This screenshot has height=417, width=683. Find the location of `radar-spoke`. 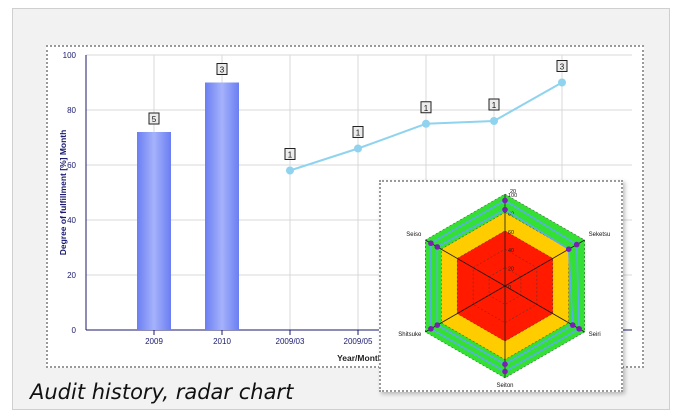

radar-spoke is located at coordinates (544, 263).